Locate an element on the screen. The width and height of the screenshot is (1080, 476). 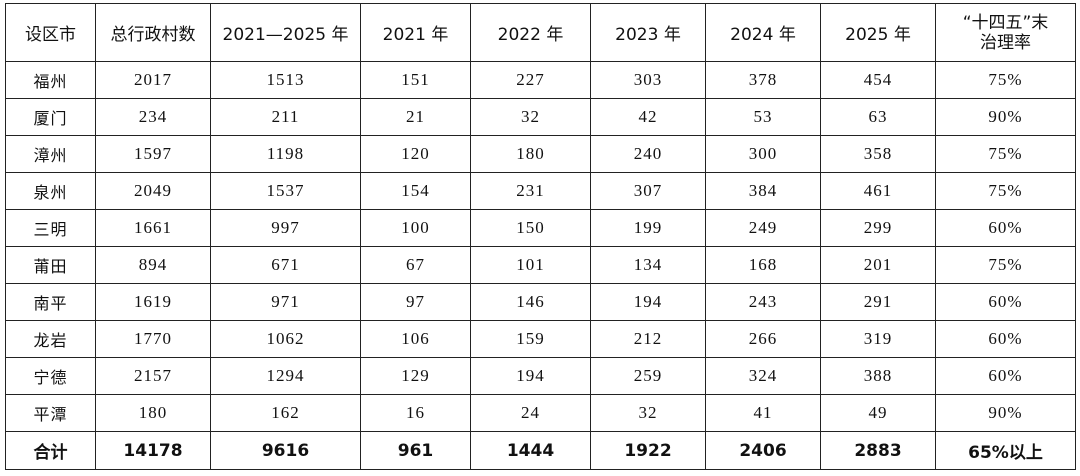
body-cell: 231 is located at coordinates (530, 191).